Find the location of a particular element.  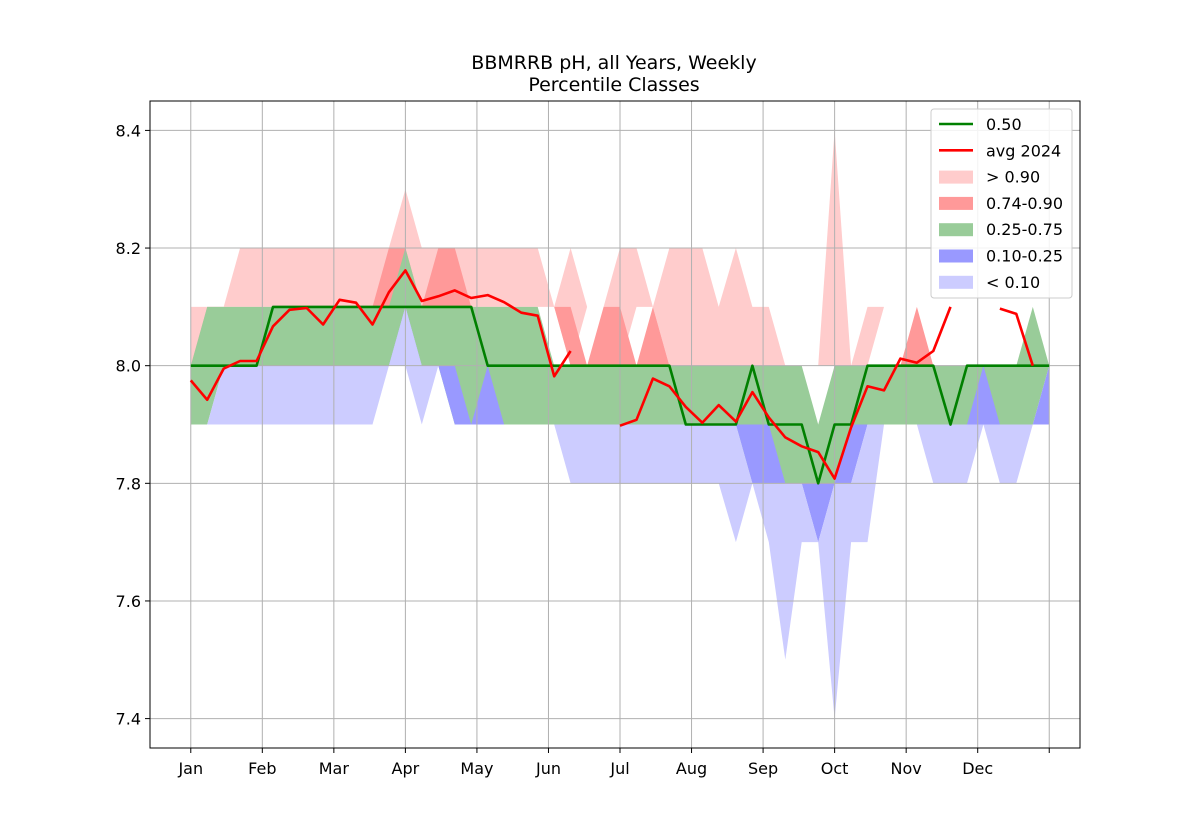

y-axis: 7.4 7.6 7.8 8.0 8.2 8.4 is located at coordinates (133, 425).